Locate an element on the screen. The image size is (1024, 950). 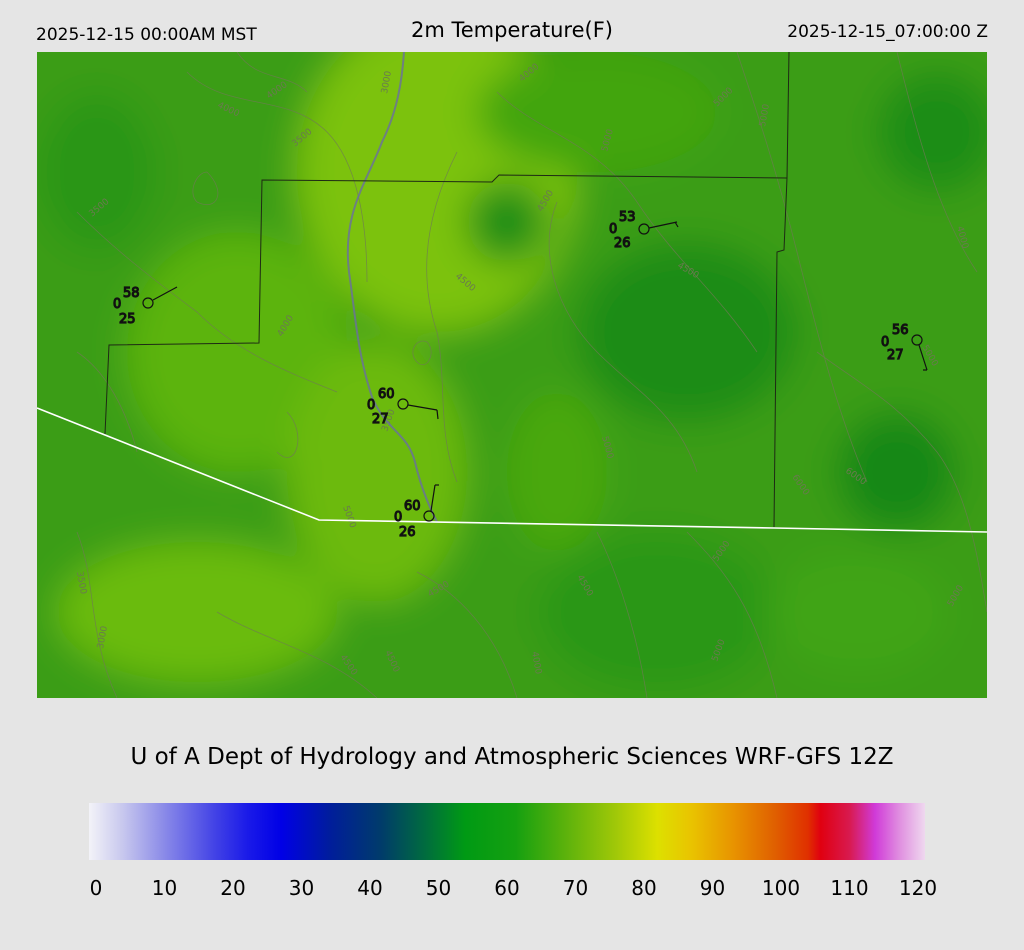
map-title: 2m Temperature(F) is located at coordinates (512, 30).